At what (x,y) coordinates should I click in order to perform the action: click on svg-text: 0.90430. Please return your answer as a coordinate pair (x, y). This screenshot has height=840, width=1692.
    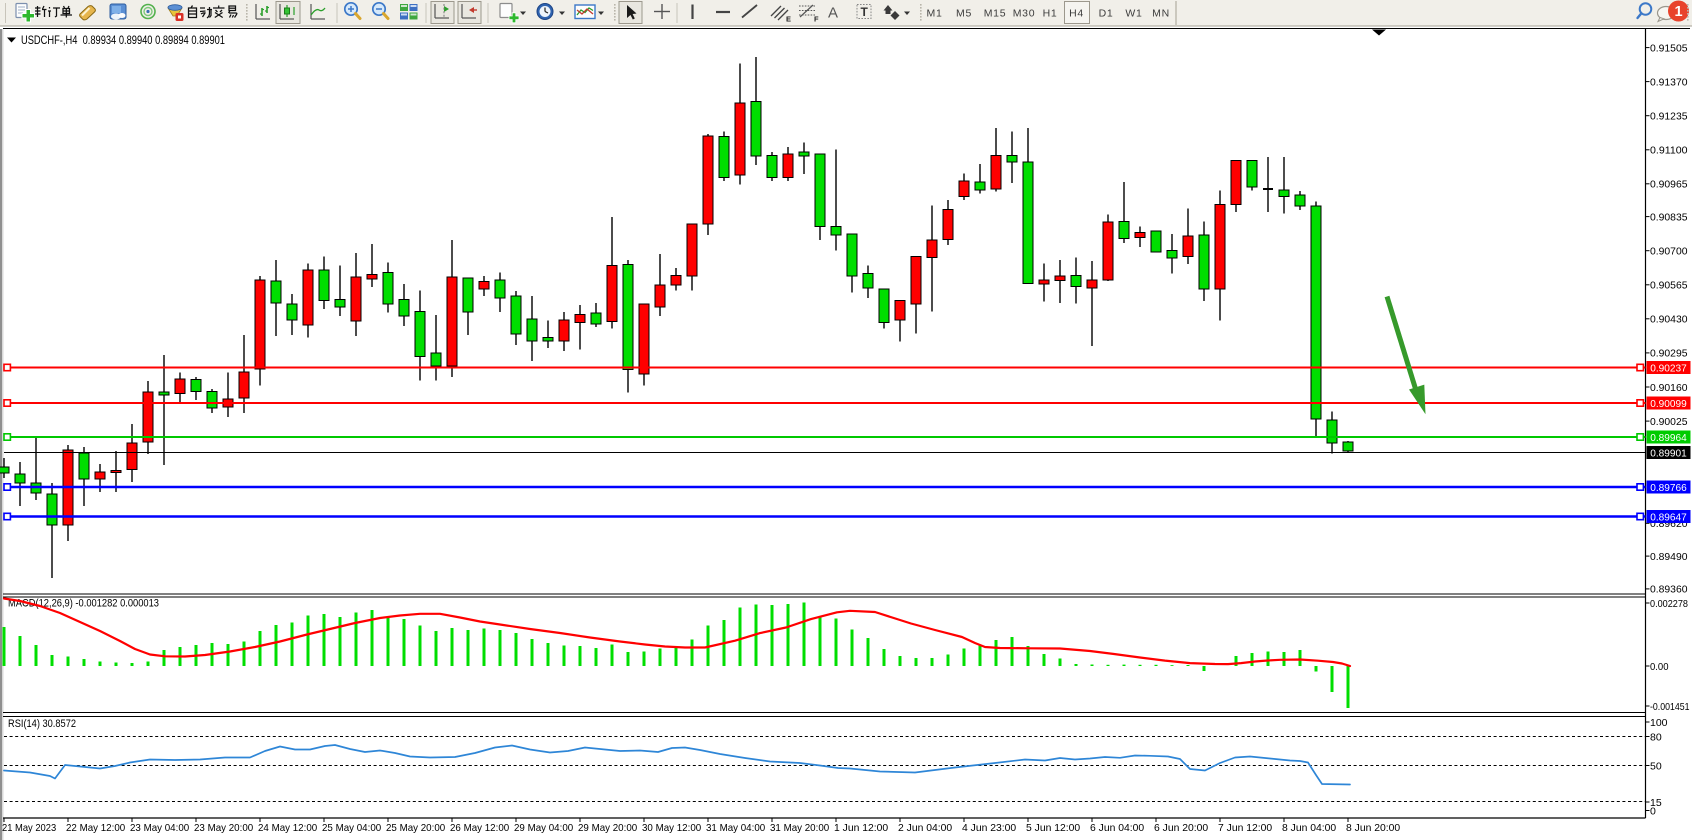
    Looking at the image, I should click on (1669, 320).